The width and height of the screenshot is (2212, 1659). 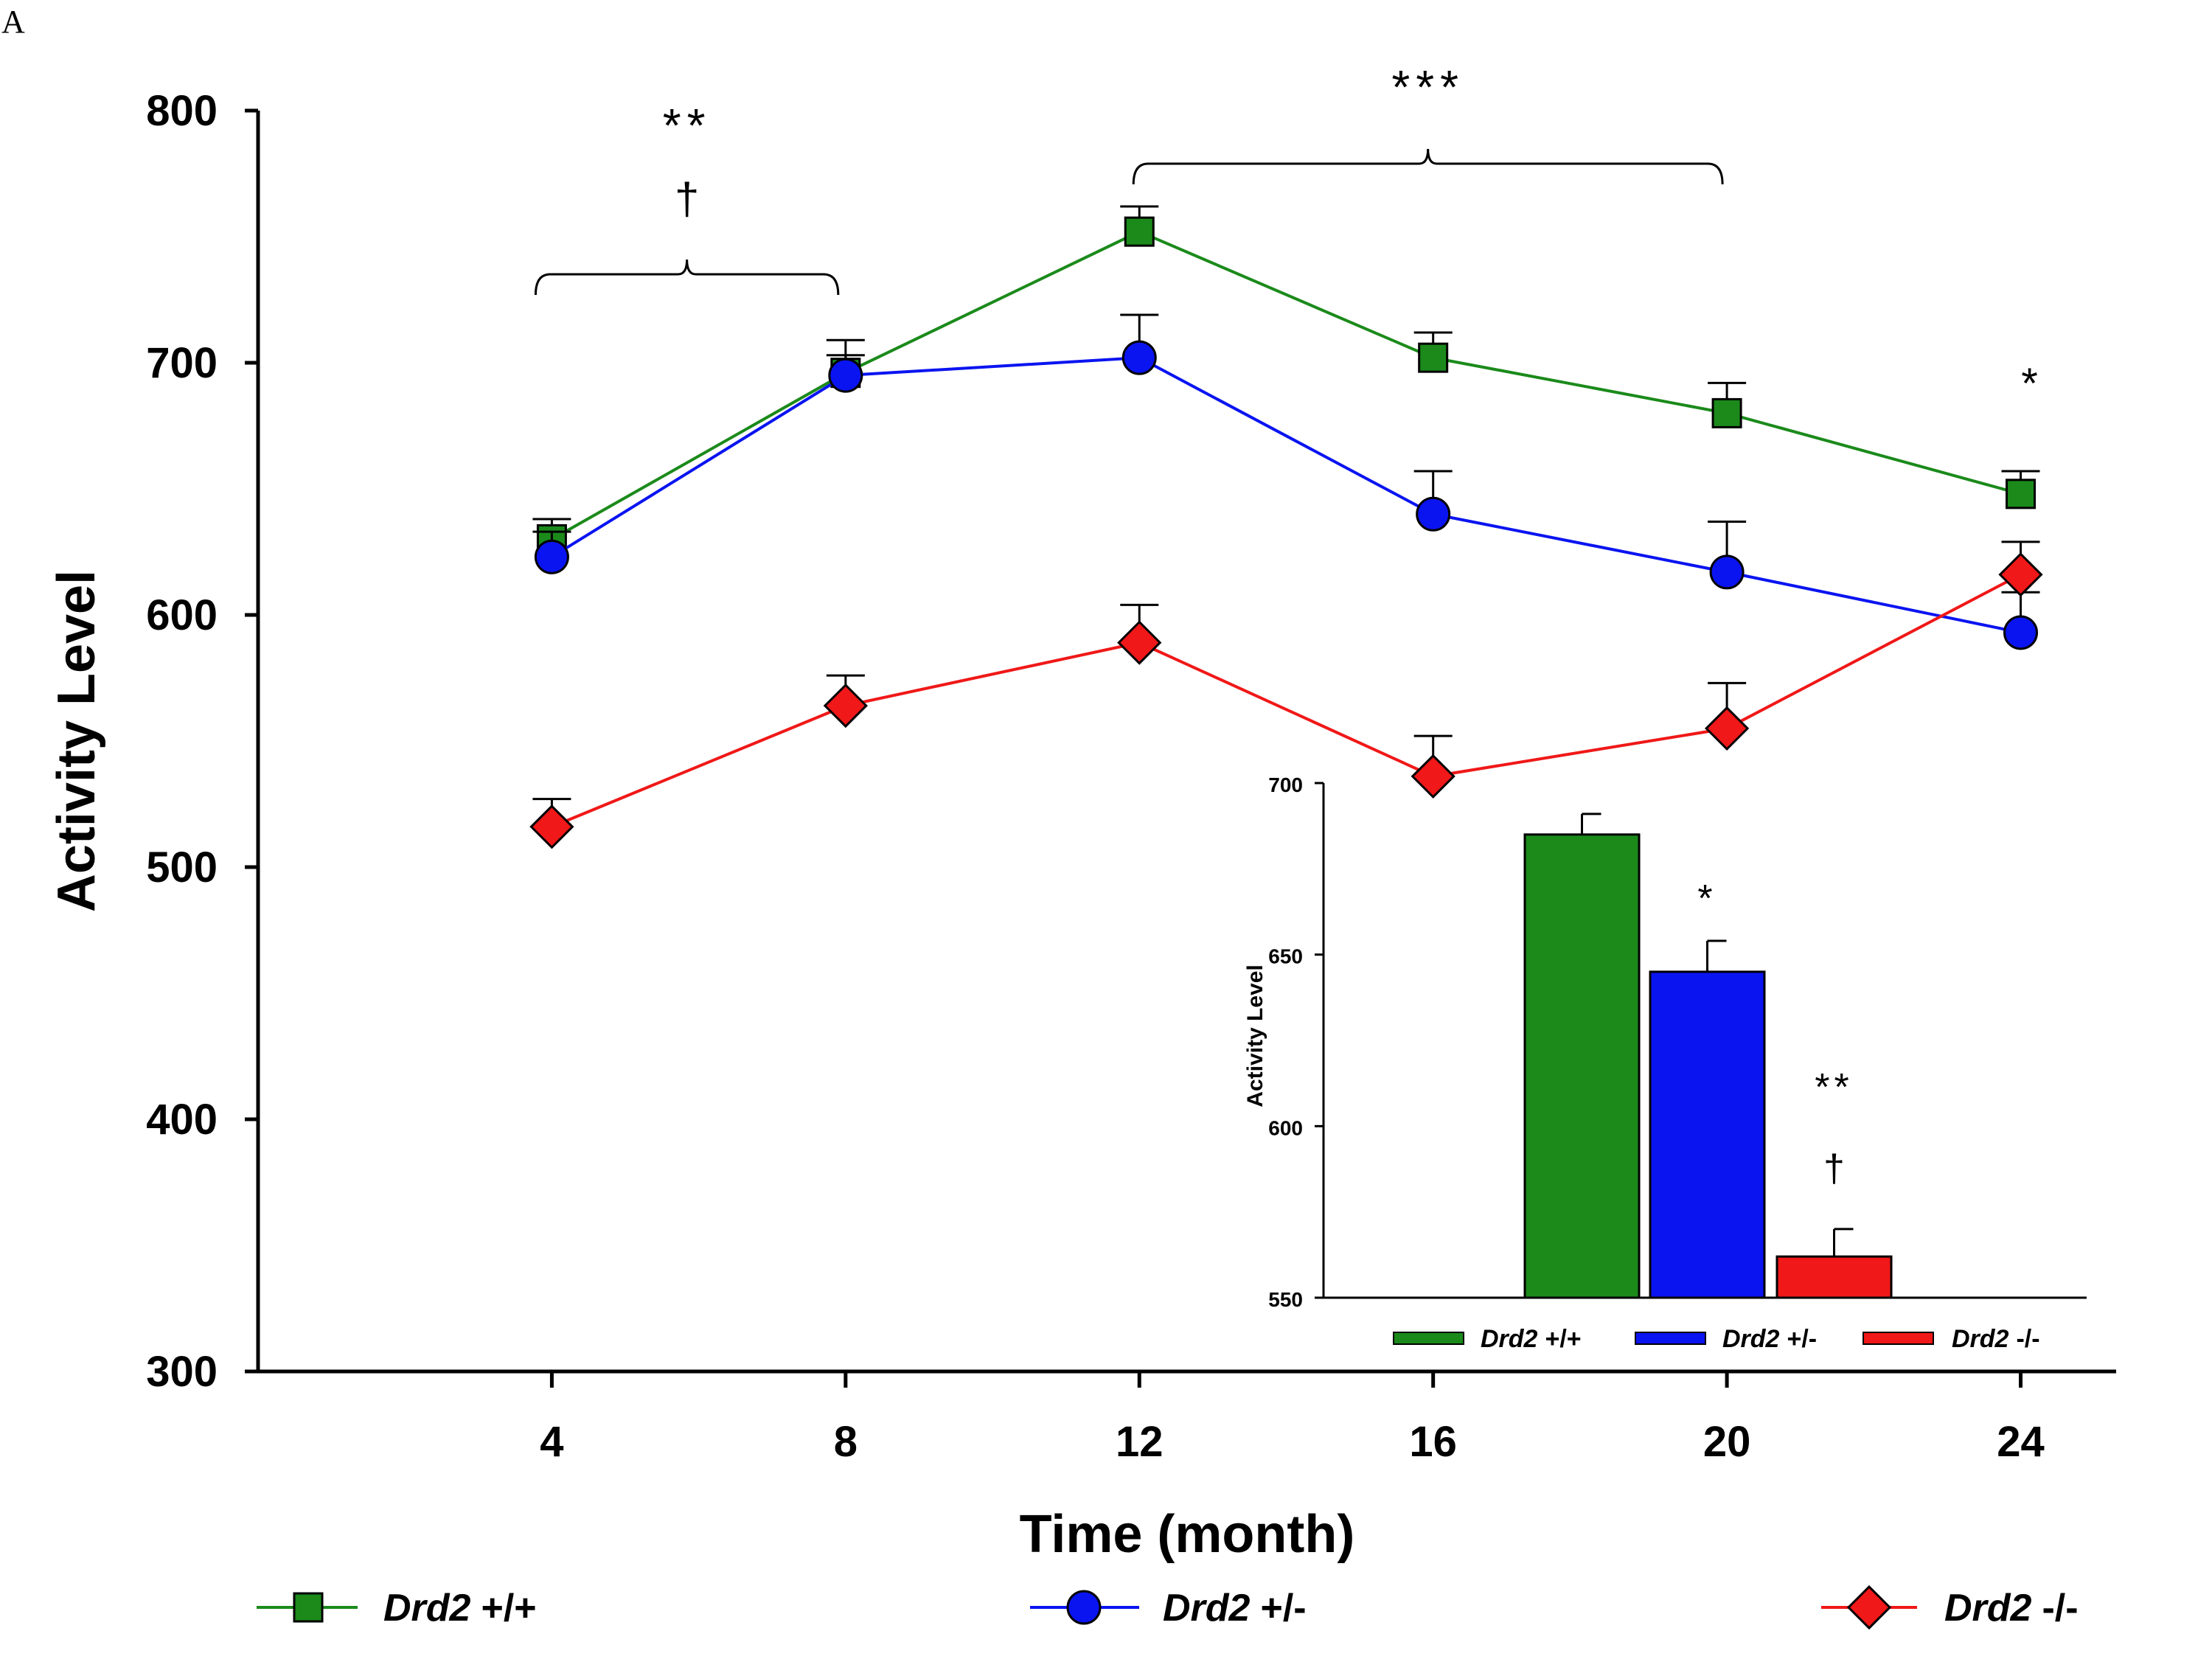 What do you see at coordinates (1898, 1338) in the screenshot?
I see `inset-legend-swatch-ko` at bounding box center [1898, 1338].